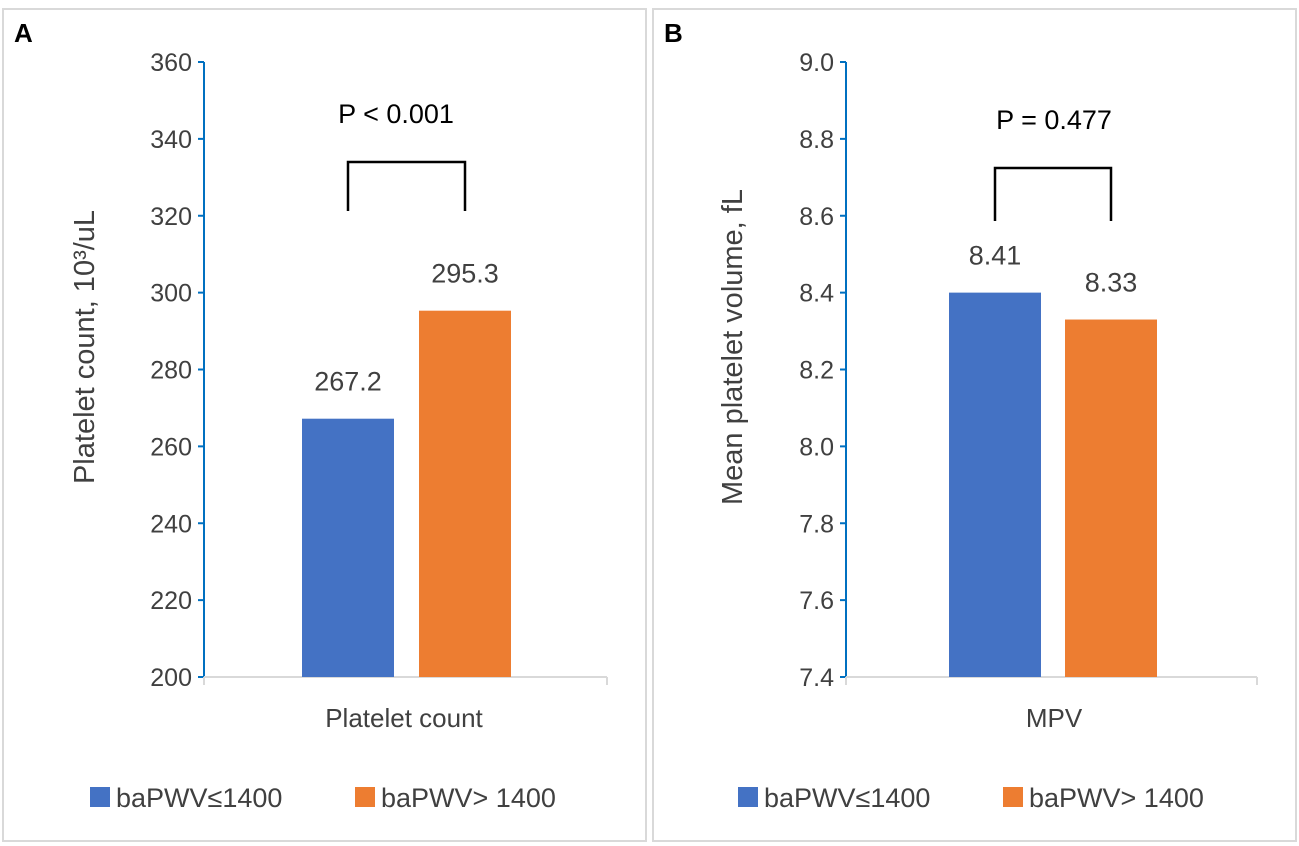  I want to click on p-value-annotation: P < 0.001, so click(396, 114).